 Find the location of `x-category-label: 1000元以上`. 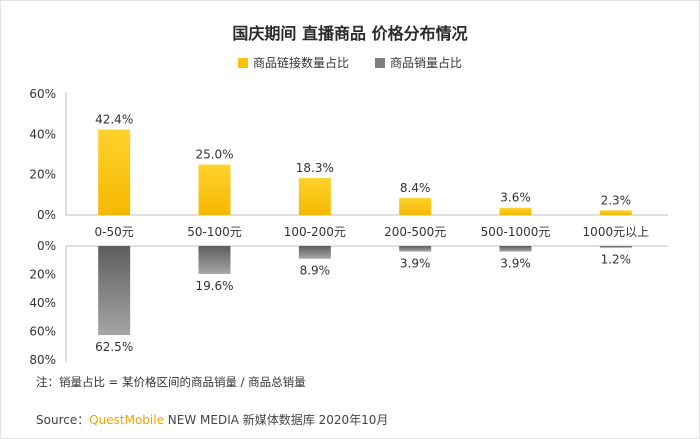

x-category-label: 1000元以上 is located at coordinates (616, 232).